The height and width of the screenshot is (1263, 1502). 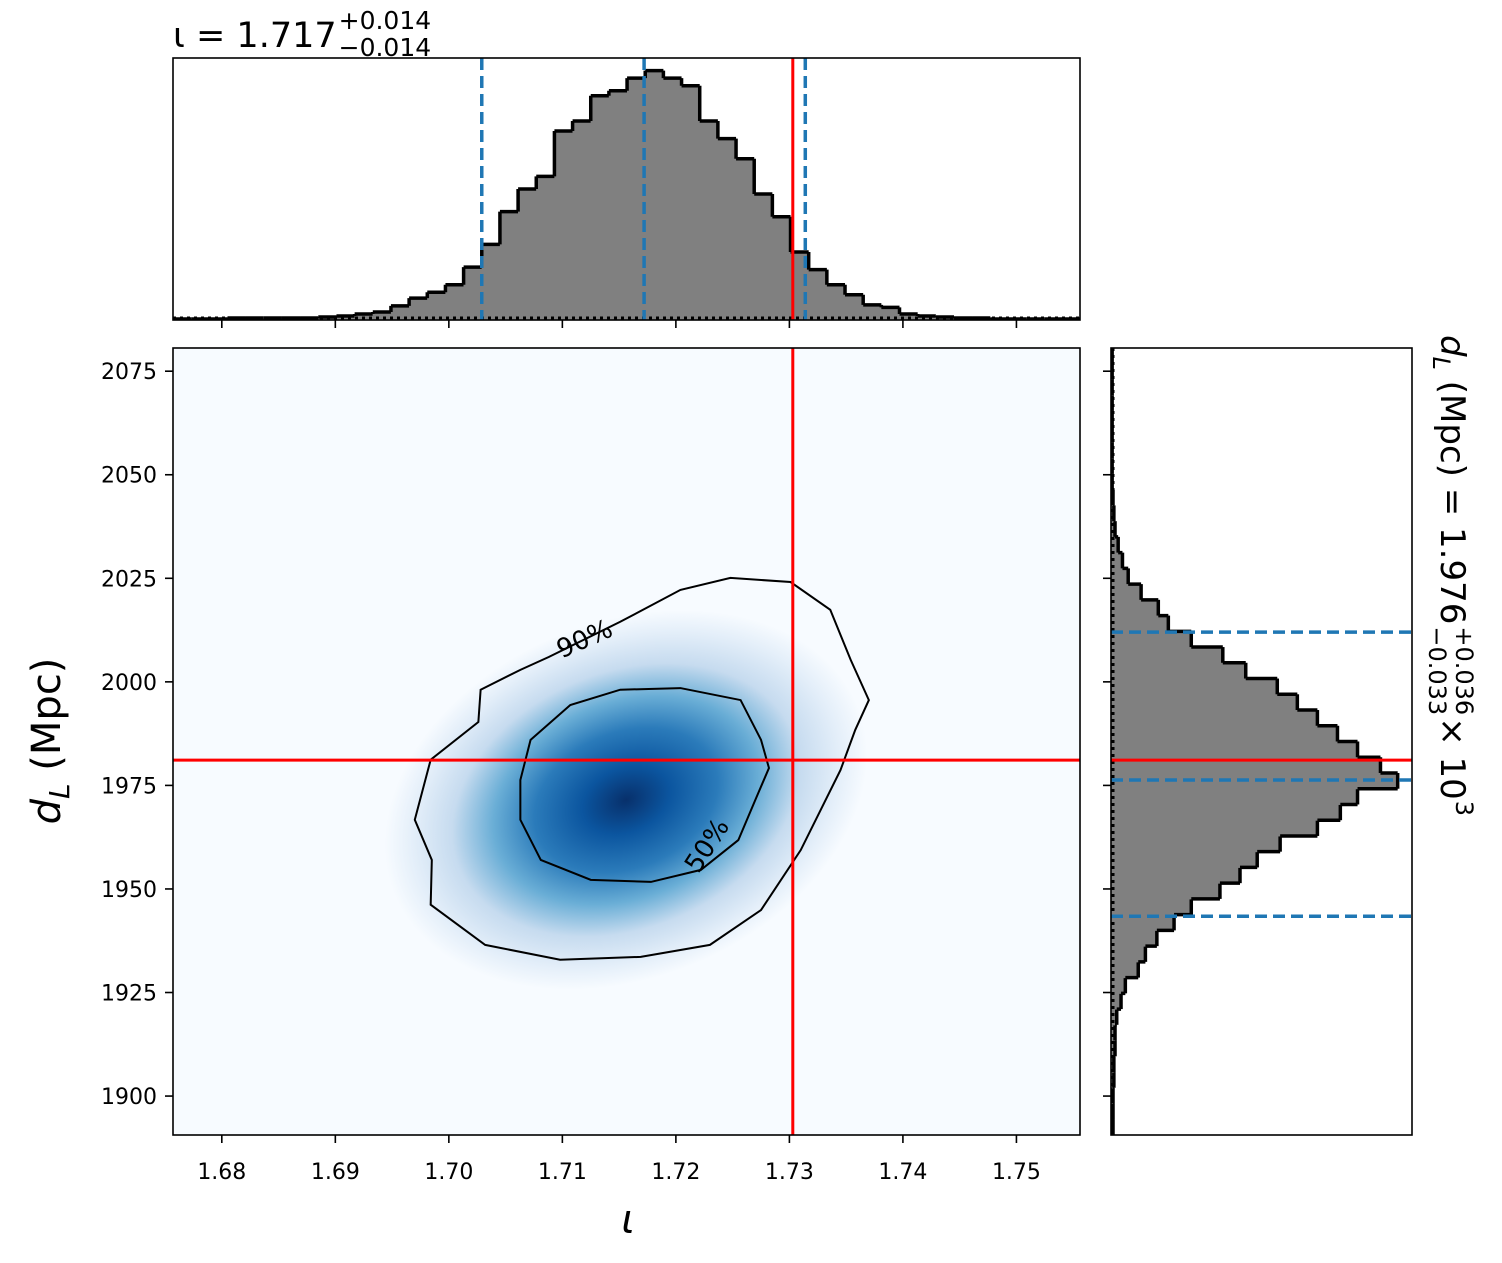 What do you see at coordinates (129, 994) in the screenshot?
I see `y-tick-label: 1925` at bounding box center [129, 994].